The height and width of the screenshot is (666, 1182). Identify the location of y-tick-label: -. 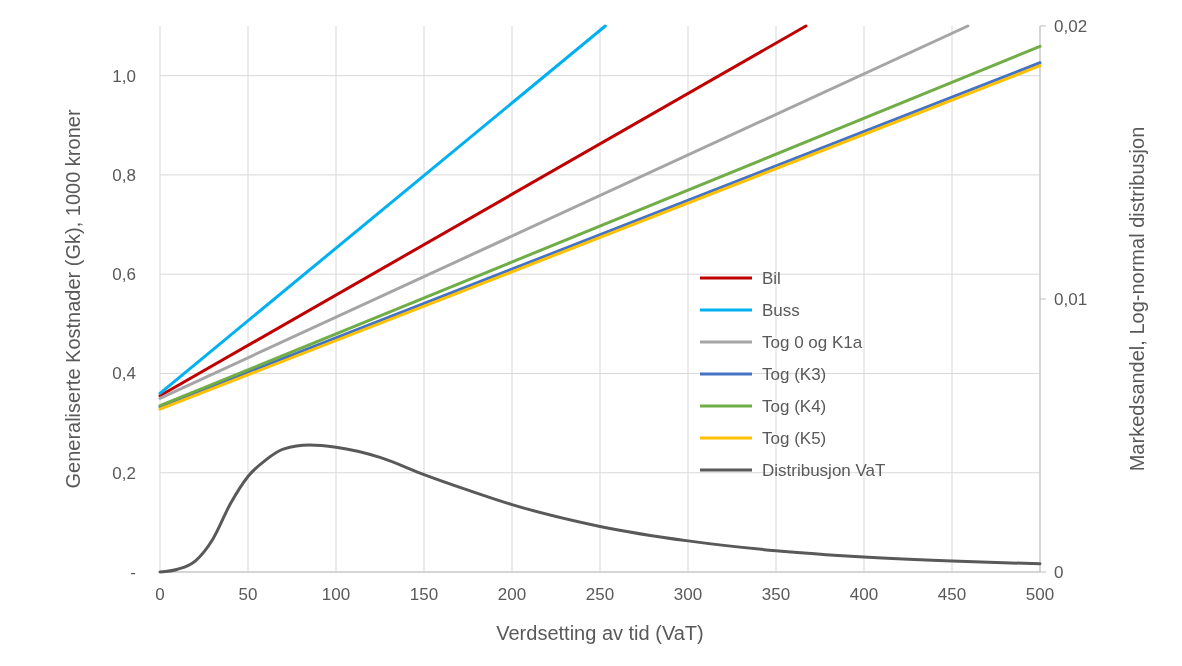
(133, 572).